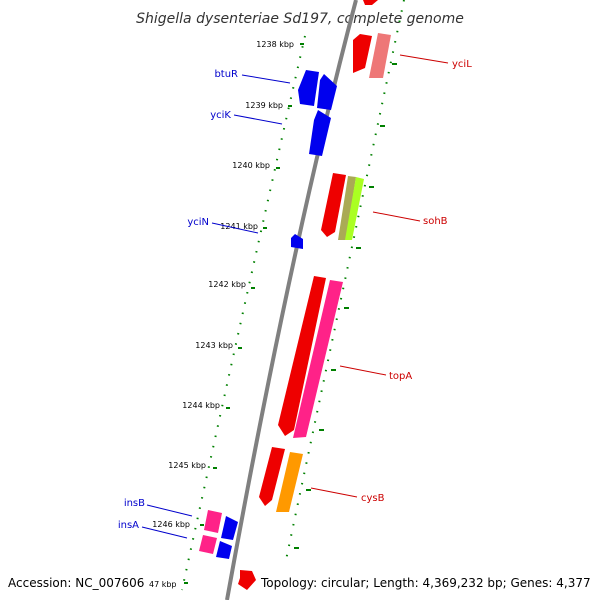 This screenshot has width=600, height=600. I want to click on major-ticks-right, so click(345, 306).